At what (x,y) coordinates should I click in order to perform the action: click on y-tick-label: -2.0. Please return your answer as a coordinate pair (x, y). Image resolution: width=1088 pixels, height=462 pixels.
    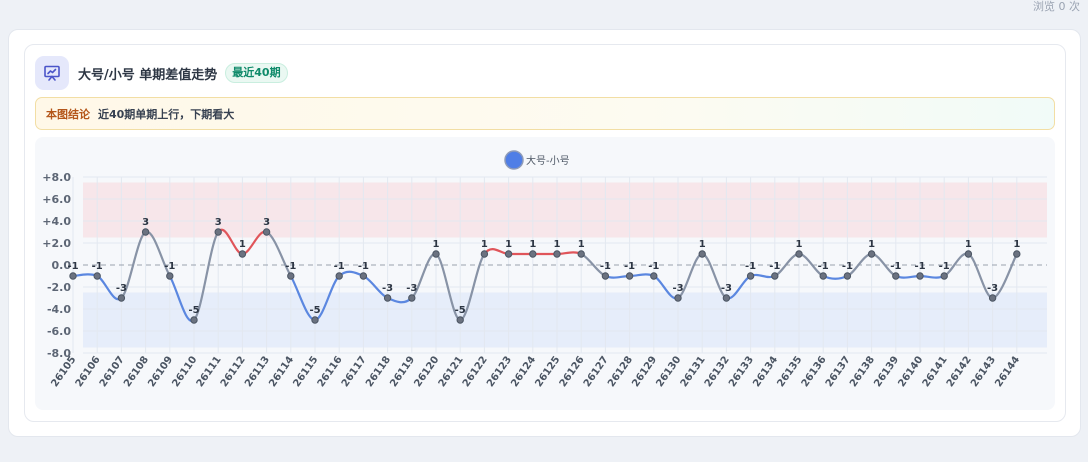
    Looking at the image, I should click on (59, 287).